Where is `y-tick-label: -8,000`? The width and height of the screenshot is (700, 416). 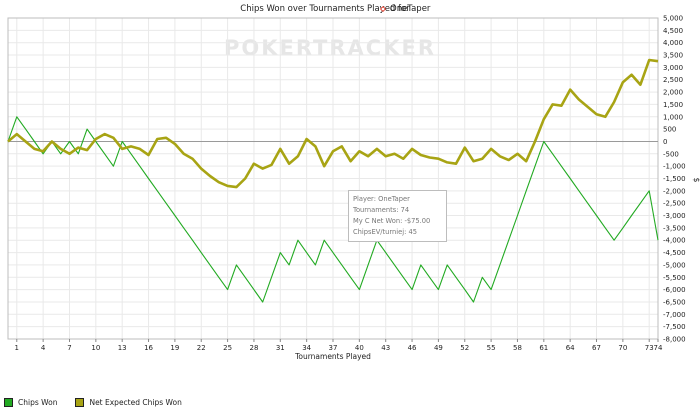 y-tick-label: -8,000 is located at coordinates (674, 340).